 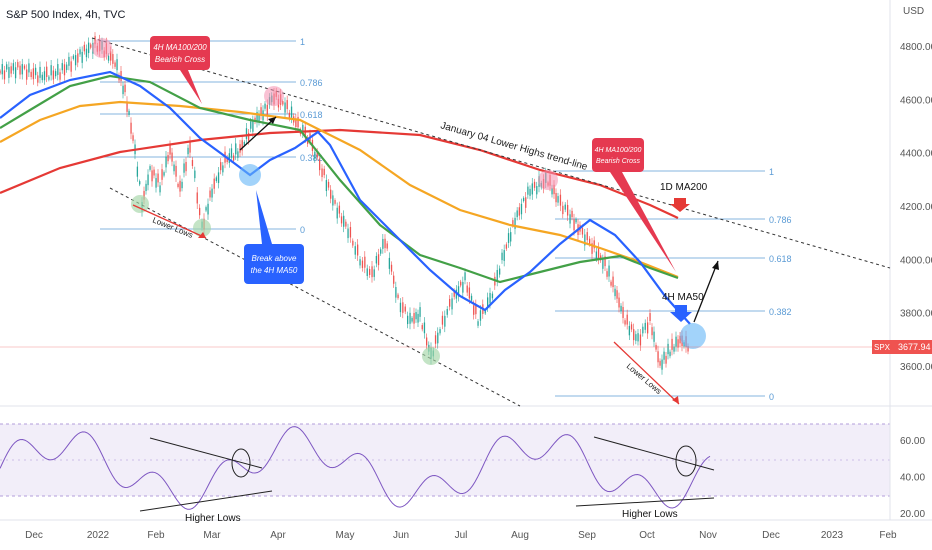 I want to click on breakout-arrow, so click(x=258, y=133).